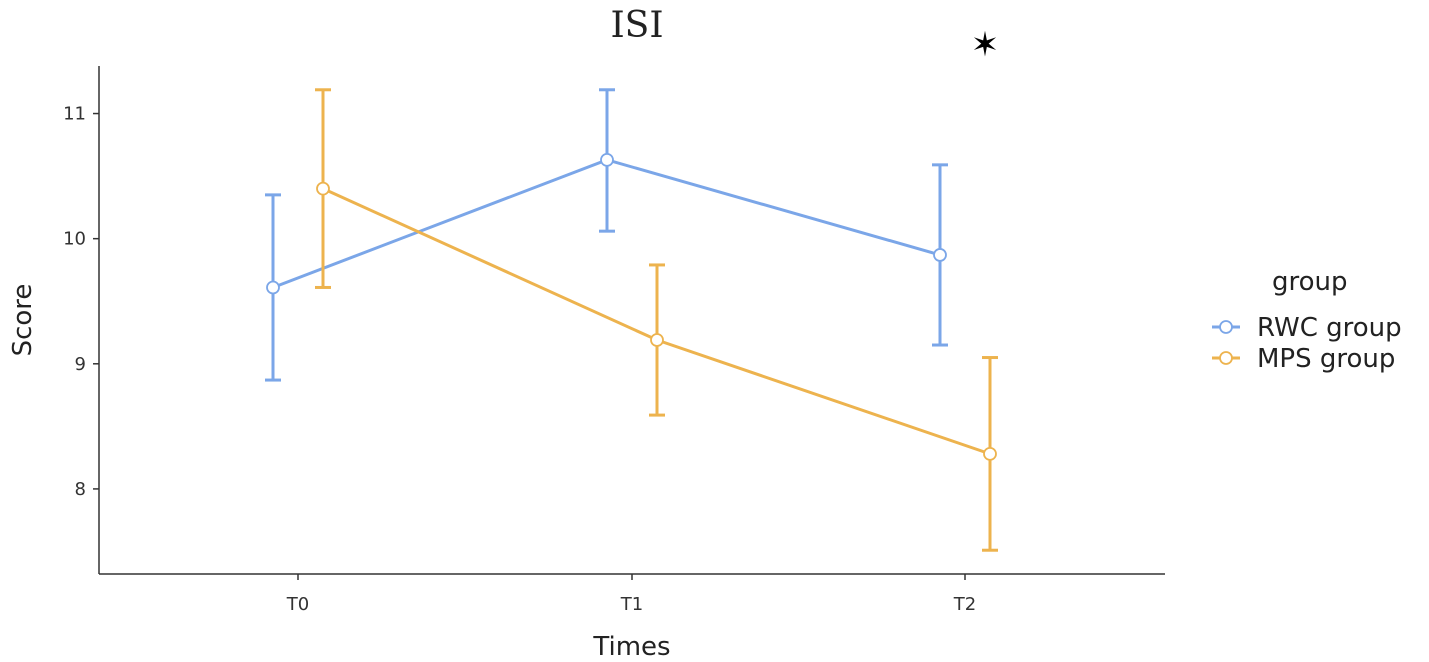 This screenshot has height=662, width=1429. I want to click on y-axis-title: Score, so click(23, 320).